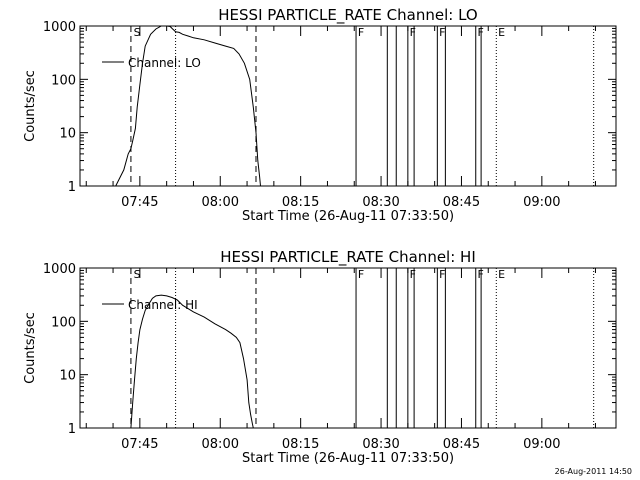  I want to click on chart-title: HESSI PARTICLE_RATE Channel: HI, so click(348, 257).